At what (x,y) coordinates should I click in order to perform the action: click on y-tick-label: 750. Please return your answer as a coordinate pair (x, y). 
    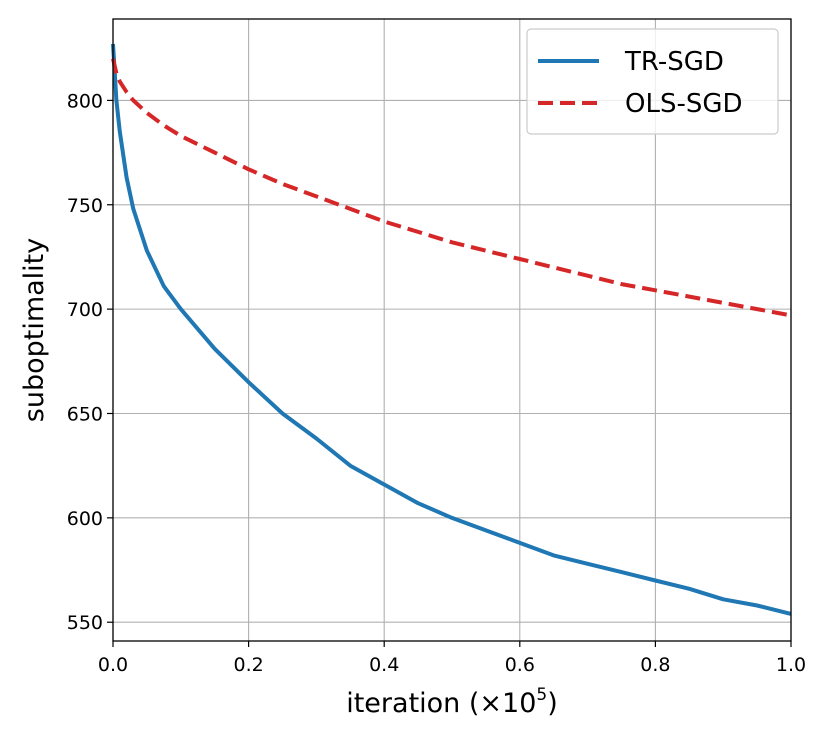
    Looking at the image, I should click on (85, 206).